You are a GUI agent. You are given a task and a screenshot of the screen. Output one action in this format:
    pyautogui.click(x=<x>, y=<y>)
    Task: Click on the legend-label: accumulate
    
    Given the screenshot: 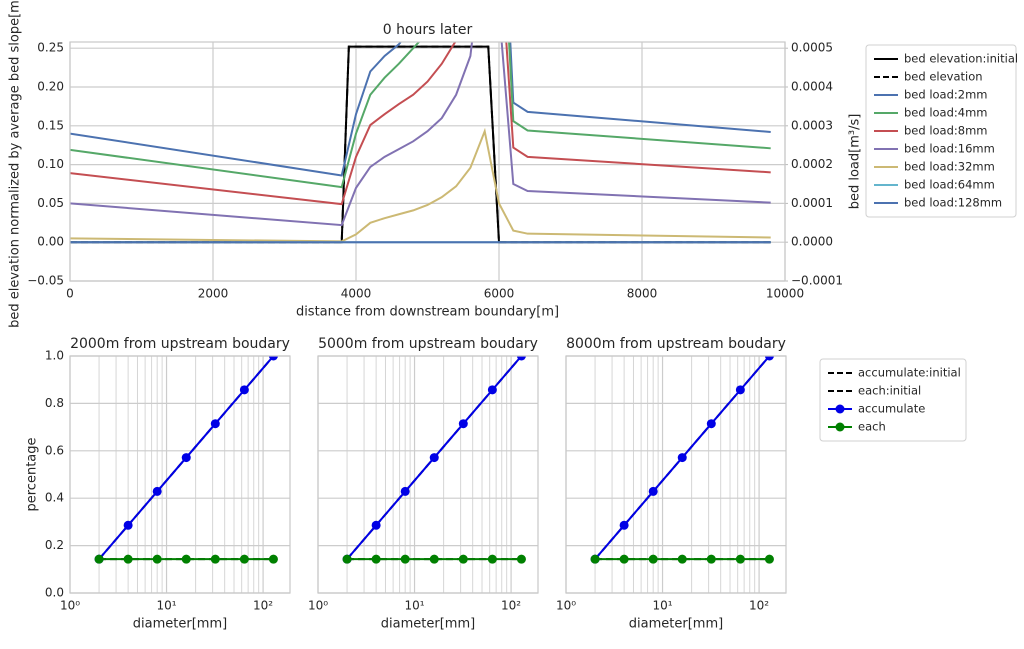 What is the action you would take?
    pyautogui.click(x=891, y=409)
    